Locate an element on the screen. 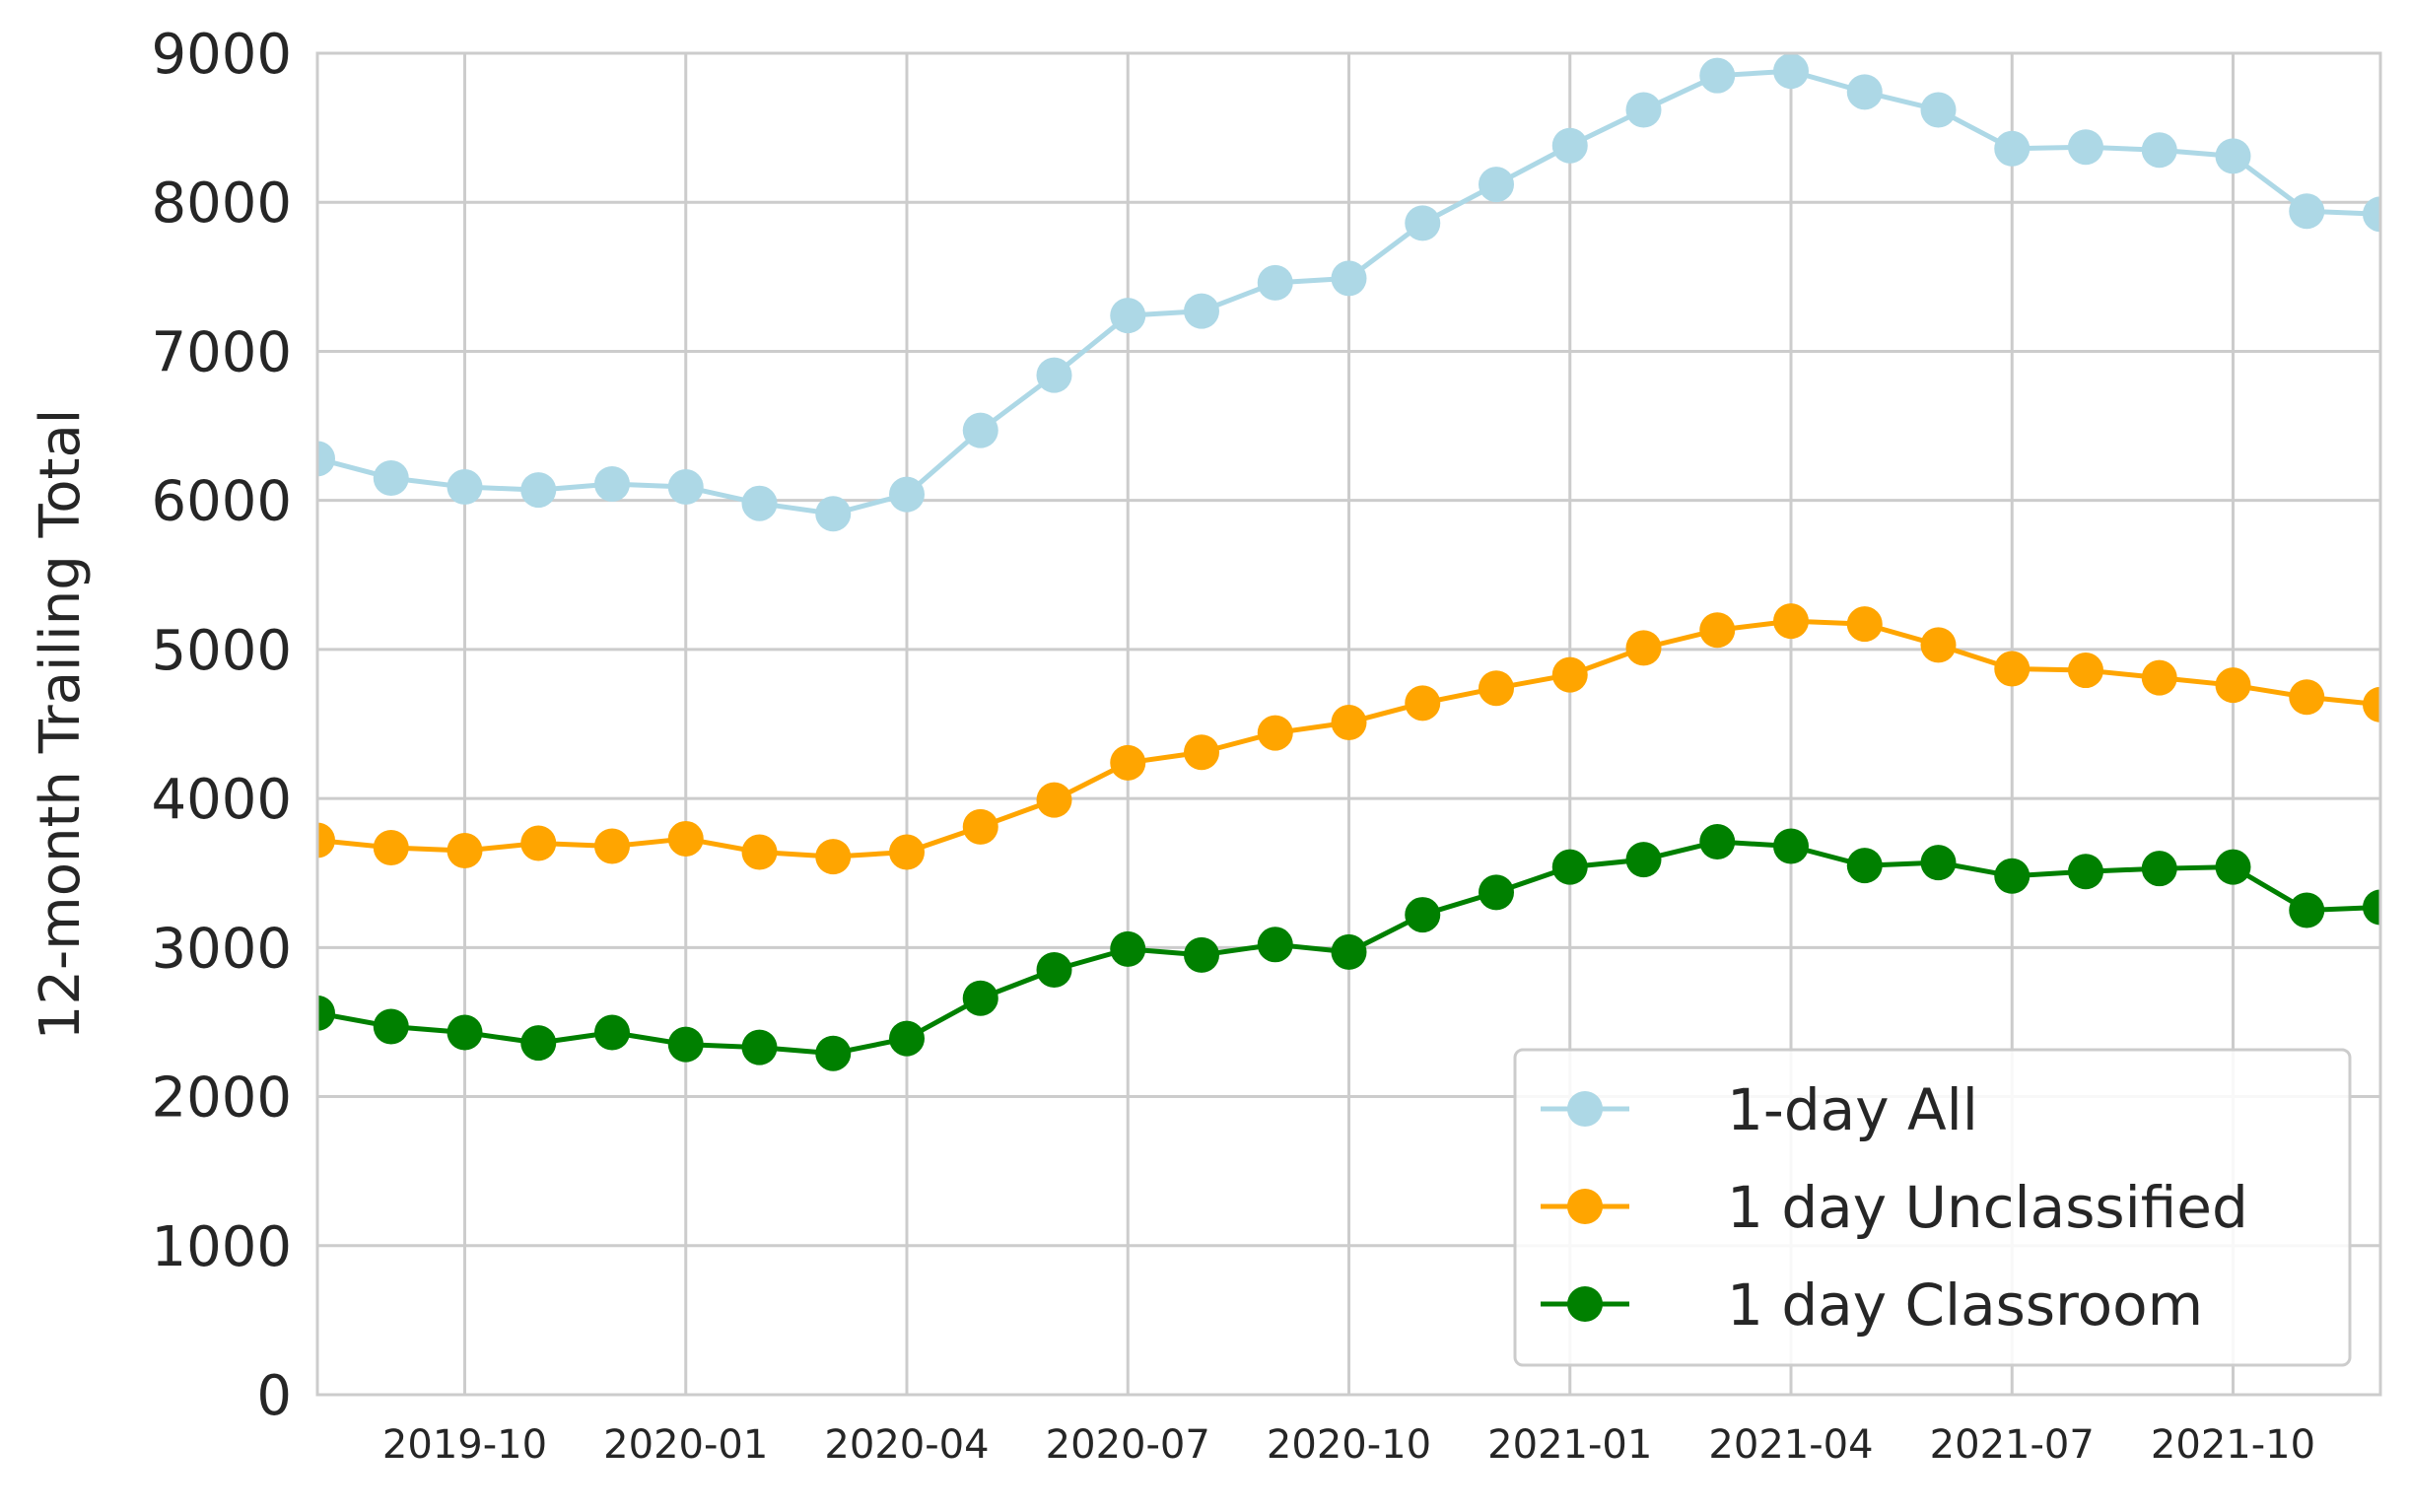 The height and width of the screenshot is (1512, 2409). legend-label: 1 day Unclassified is located at coordinates (1987, 1207).